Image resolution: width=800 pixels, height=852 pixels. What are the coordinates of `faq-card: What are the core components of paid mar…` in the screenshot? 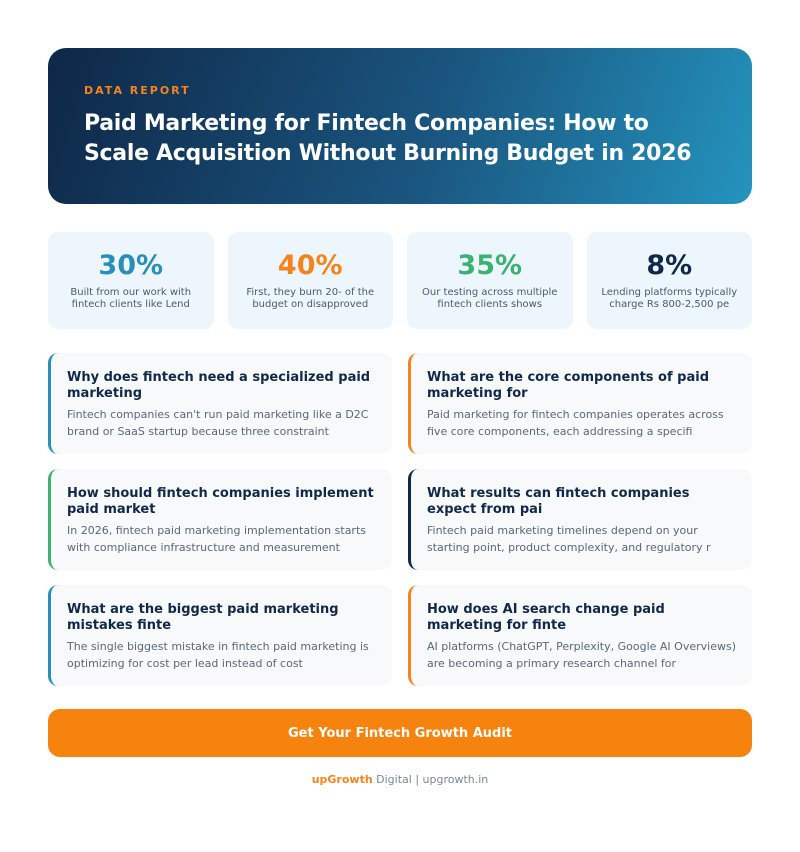 It's located at (580, 403).